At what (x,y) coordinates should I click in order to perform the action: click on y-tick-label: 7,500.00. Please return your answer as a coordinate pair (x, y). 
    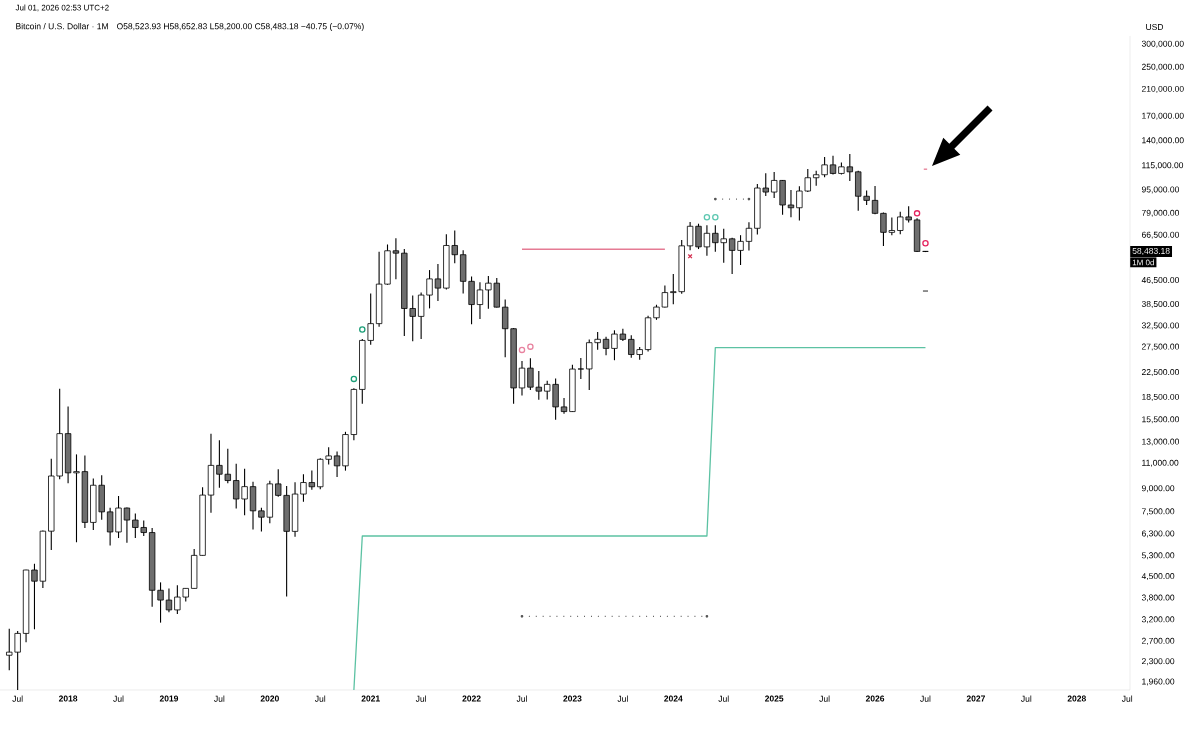
    Looking at the image, I should click on (1158, 512).